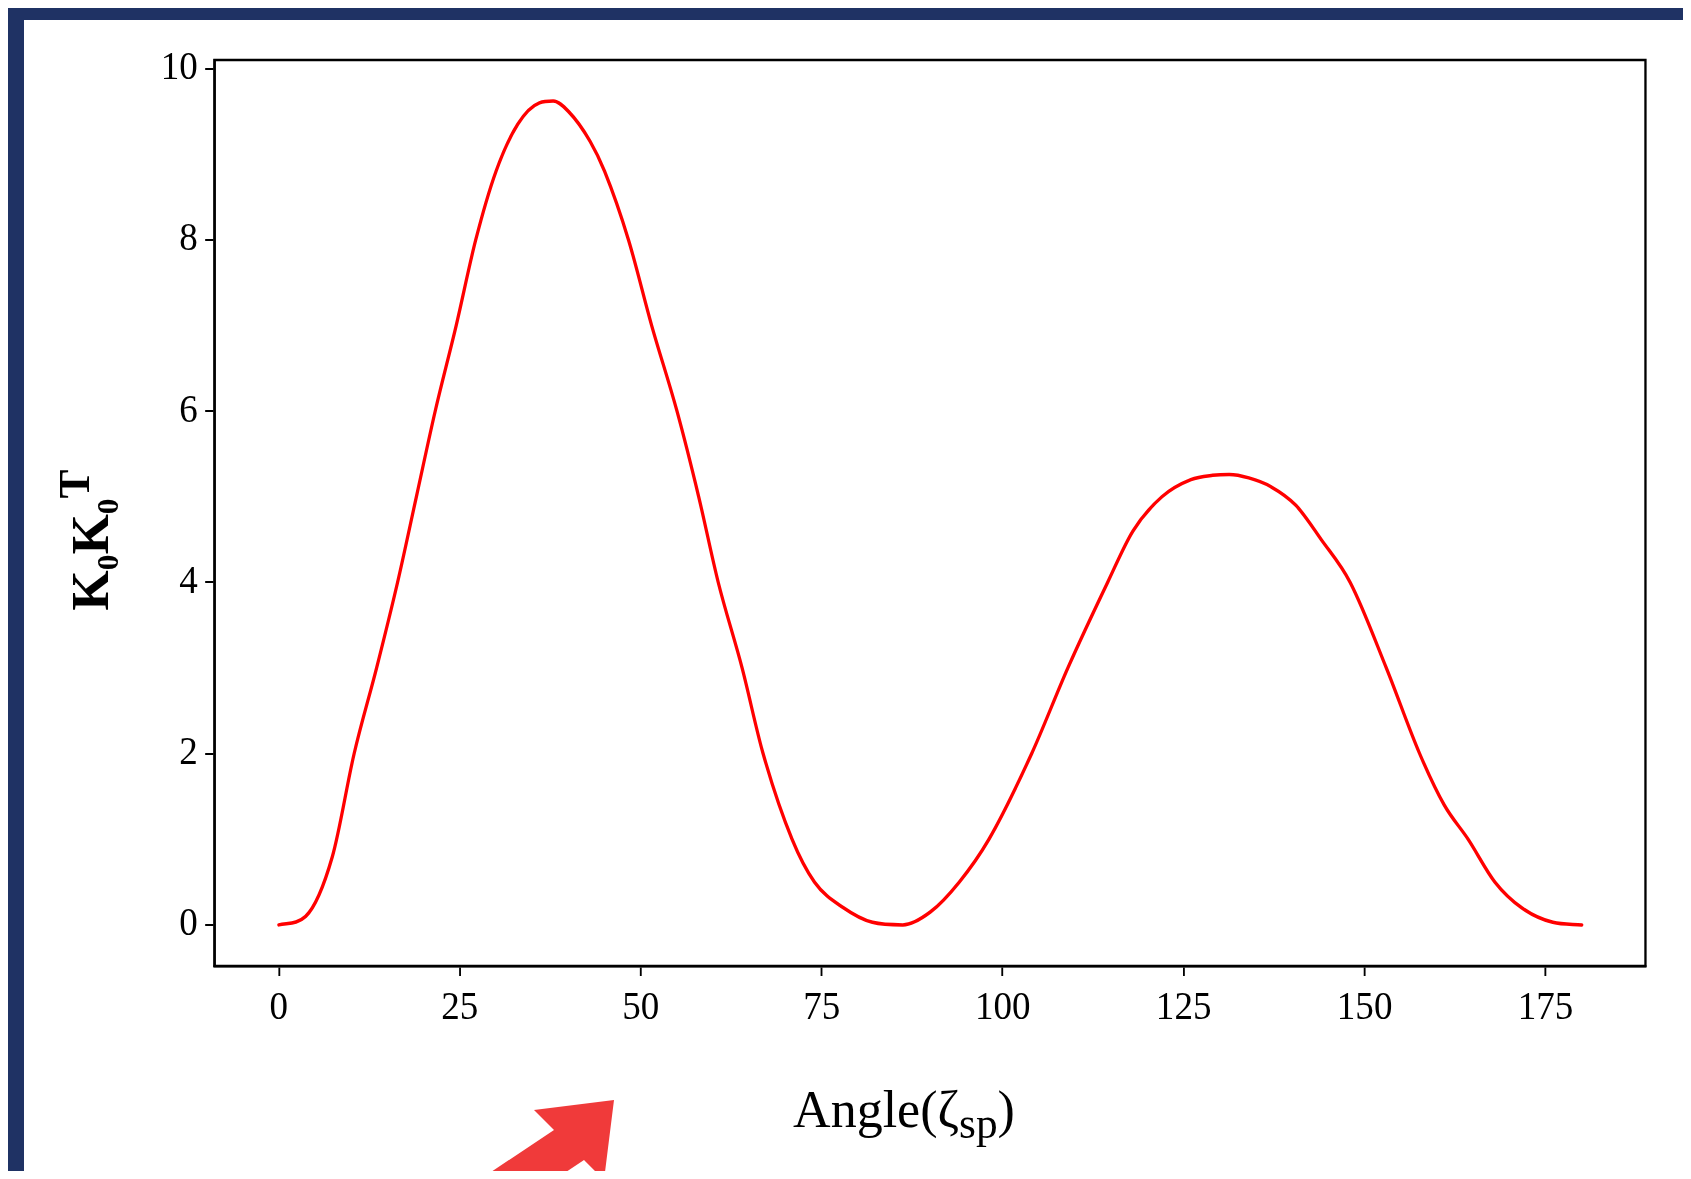  What do you see at coordinates (904, 1114) in the screenshot?
I see `x-axis-title: Angle(ζ$_{sp}$)` at bounding box center [904, 1114].